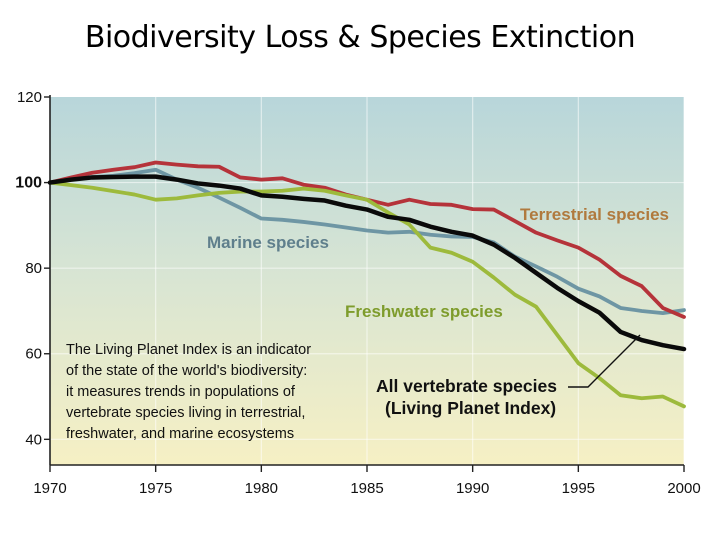  I want to click on x-tick-label: 1980, so click(261, 488).